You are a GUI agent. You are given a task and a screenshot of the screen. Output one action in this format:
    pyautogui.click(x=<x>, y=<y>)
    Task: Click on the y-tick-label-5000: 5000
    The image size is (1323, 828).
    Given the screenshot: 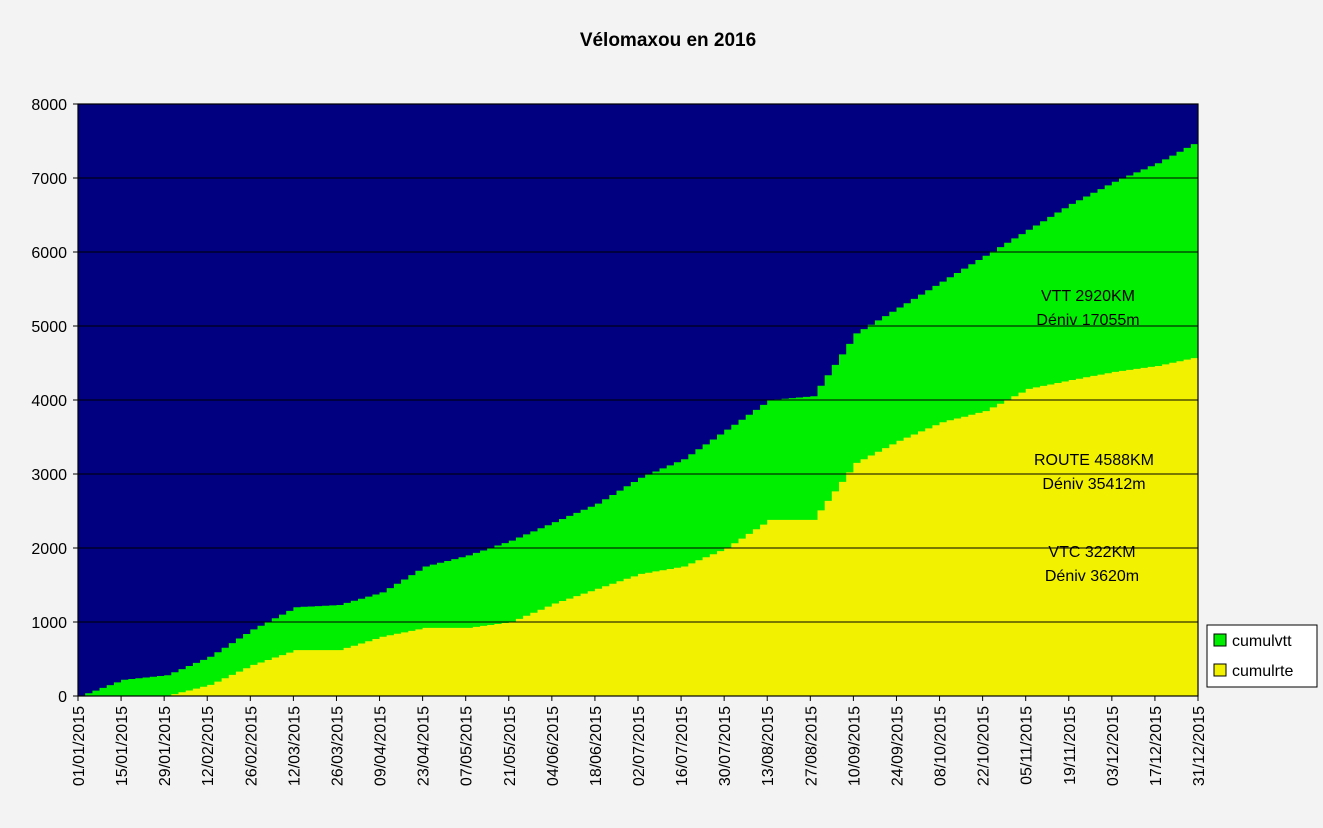 What is the action you would take?
    pyautogui.click(x=49, y=327)
    